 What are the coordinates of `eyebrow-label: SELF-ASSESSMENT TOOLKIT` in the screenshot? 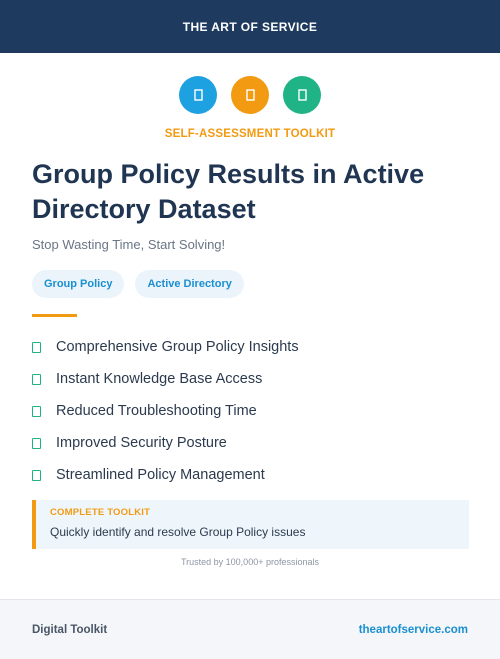 It's located at (250, 134).